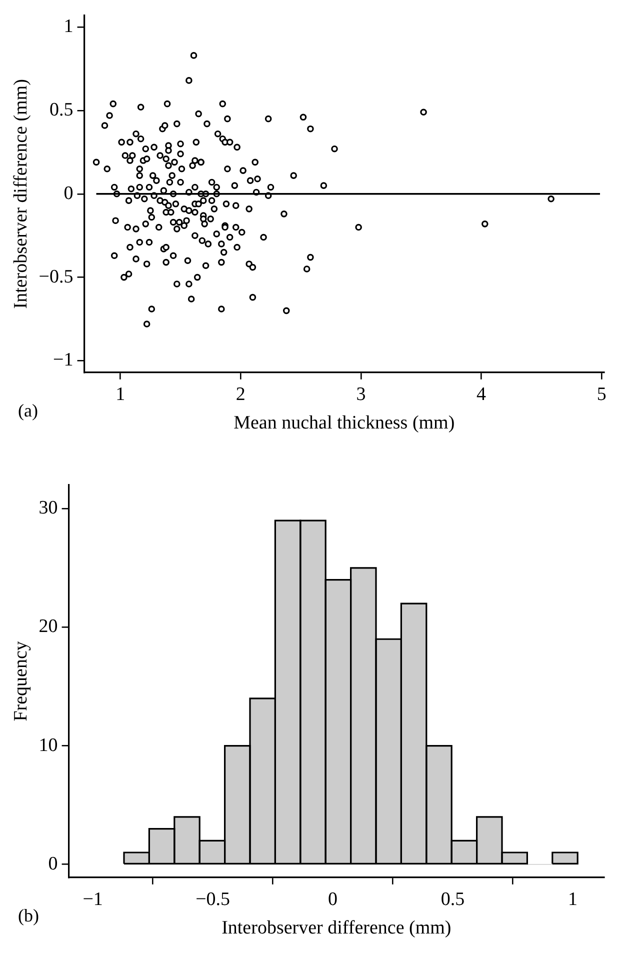 This screenshot has width=618, height=955. What do you see at coordinates (344, 423) in the screenshot?
I see `x-axis-title: Mean nuchal thickness (mm)` at bounding box center [344, 423].